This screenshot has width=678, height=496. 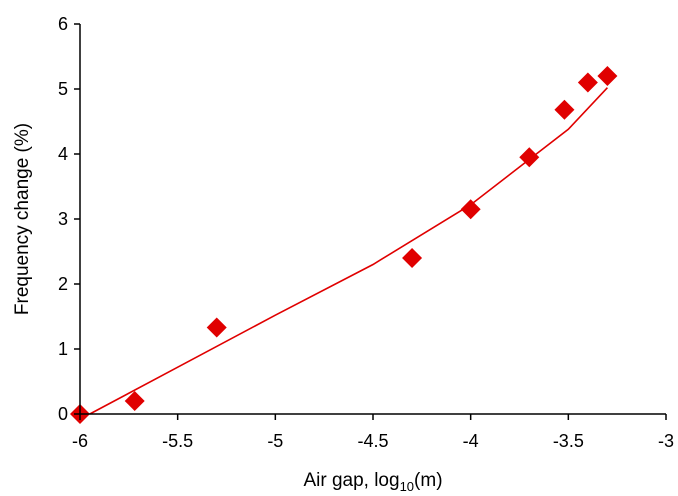 I want to click on x-tick-label: -3.5, so click(x=568, y=441).